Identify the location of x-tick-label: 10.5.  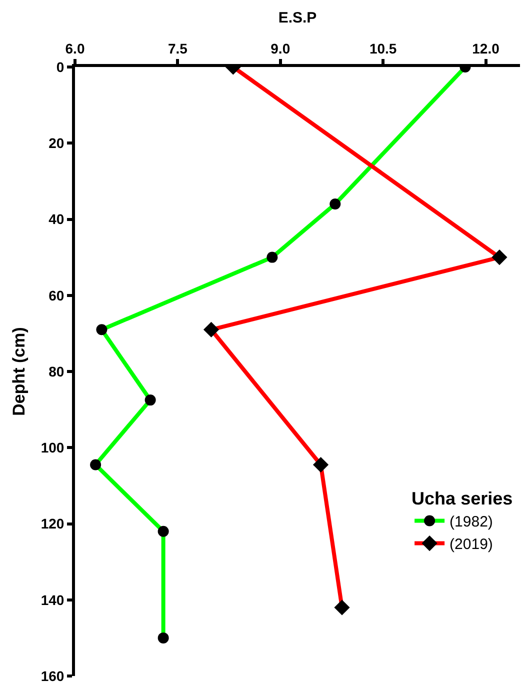
(383, 48).